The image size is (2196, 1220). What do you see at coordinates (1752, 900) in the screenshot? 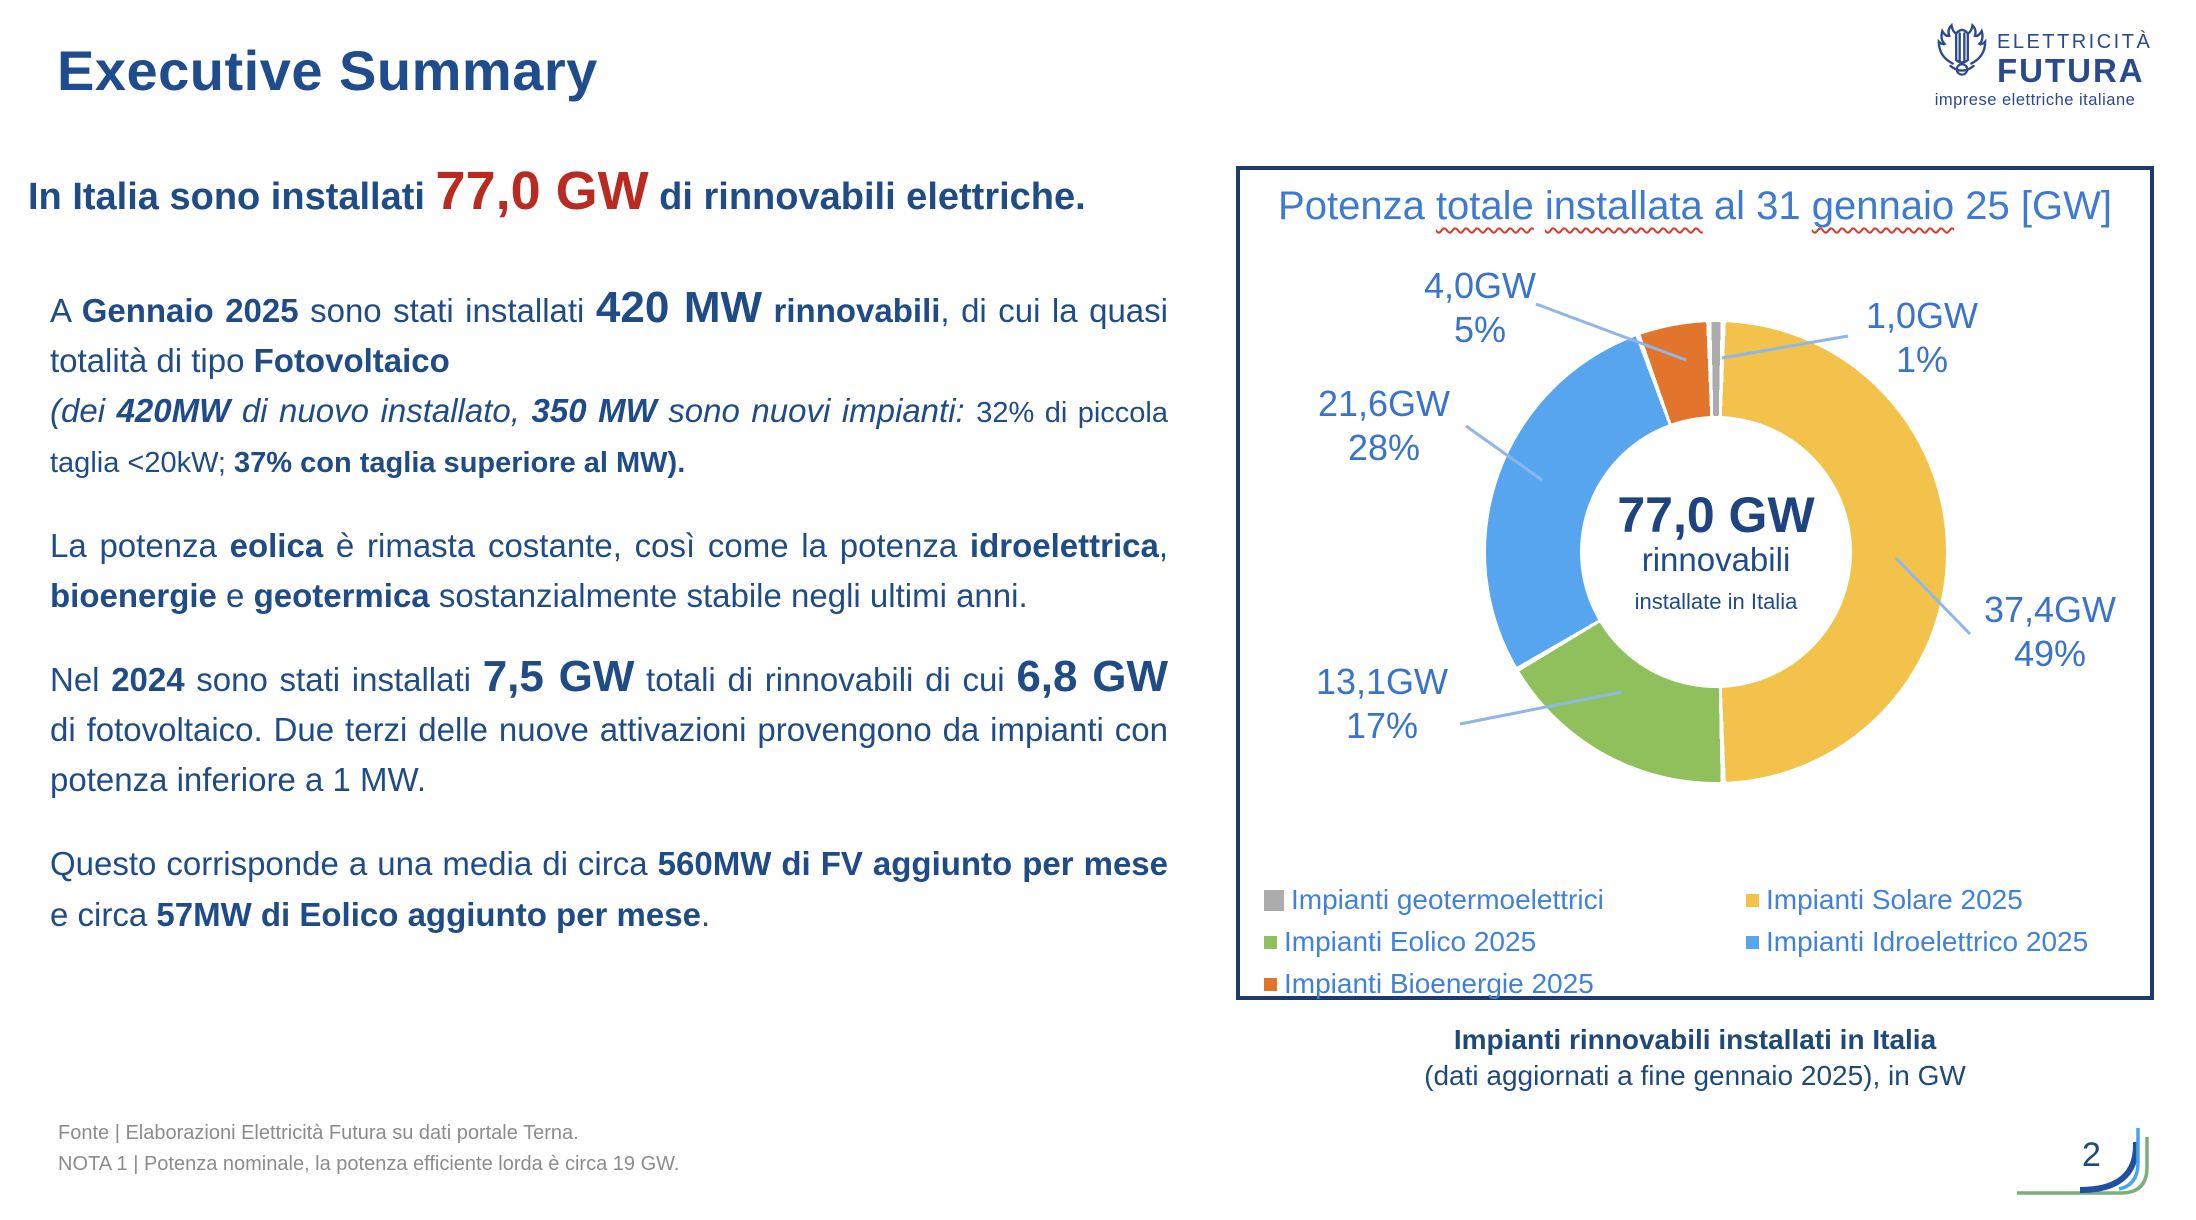
I see `legend-swatch-solare` at bounding box center [1752, 900].